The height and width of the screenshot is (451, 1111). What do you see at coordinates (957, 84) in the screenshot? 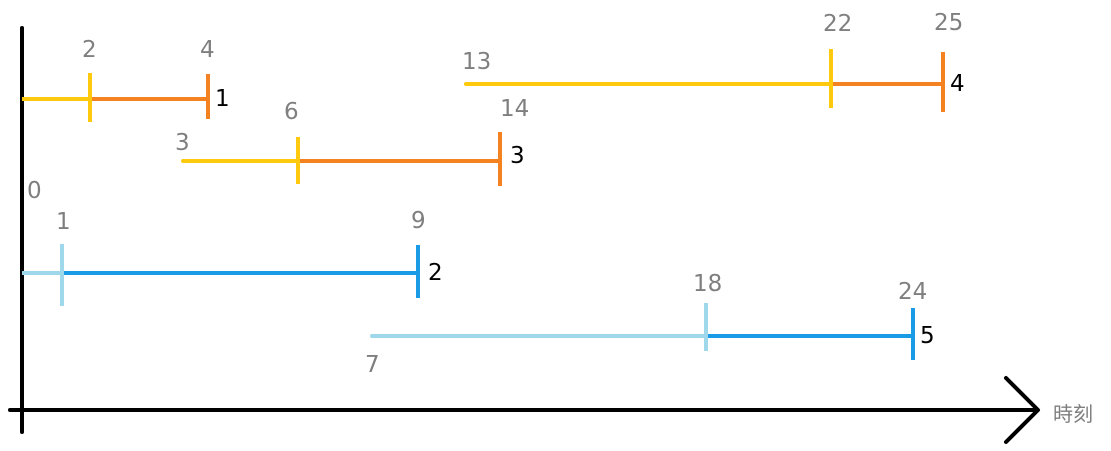
I see `interval-4-id-label: 4` at bounding box center [957, 84].